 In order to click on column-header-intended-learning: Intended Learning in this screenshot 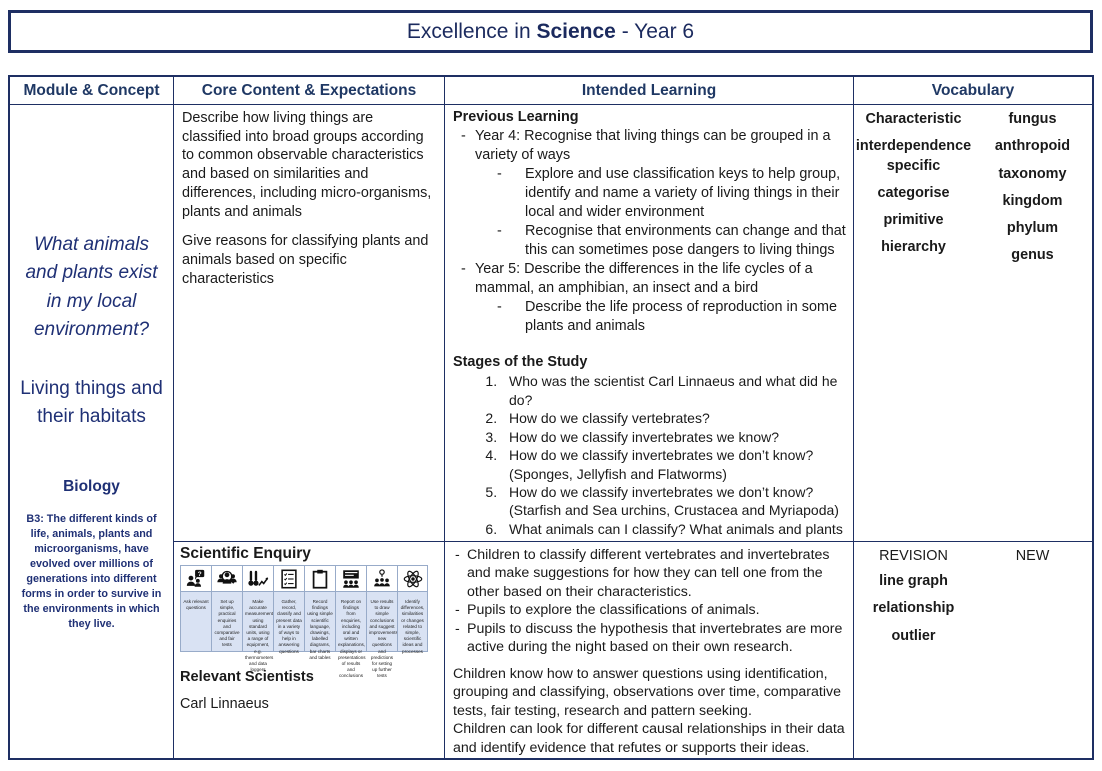, I will do `click(649, 91)`.